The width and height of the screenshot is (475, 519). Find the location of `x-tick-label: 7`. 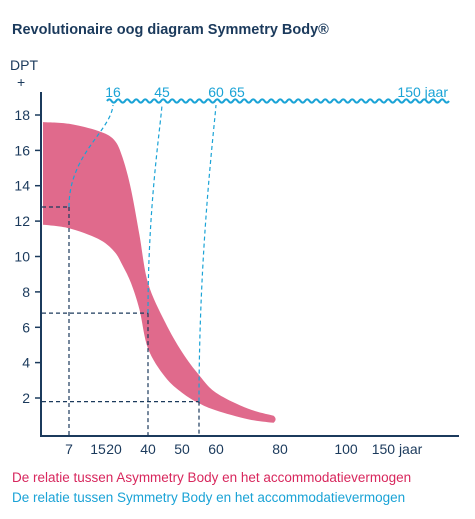

x-tick-label: 7 is located at coordinates (69, 449).